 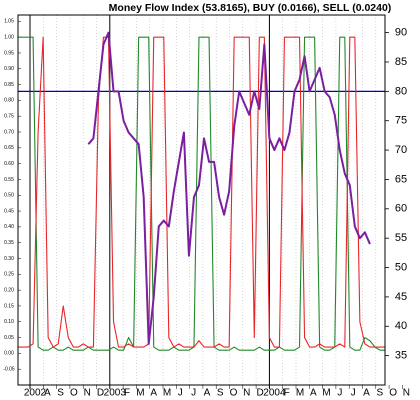 What do you see at coordinates (9, 69) in the screenshot?
I see `y-tick-label: 0.90` at bounding box center [9, 69].